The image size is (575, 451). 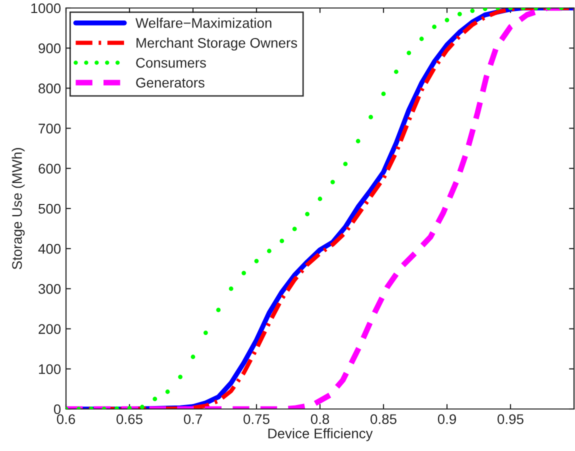 I want to click on x-tick-label: 0.7, so click(x=193, y=419).